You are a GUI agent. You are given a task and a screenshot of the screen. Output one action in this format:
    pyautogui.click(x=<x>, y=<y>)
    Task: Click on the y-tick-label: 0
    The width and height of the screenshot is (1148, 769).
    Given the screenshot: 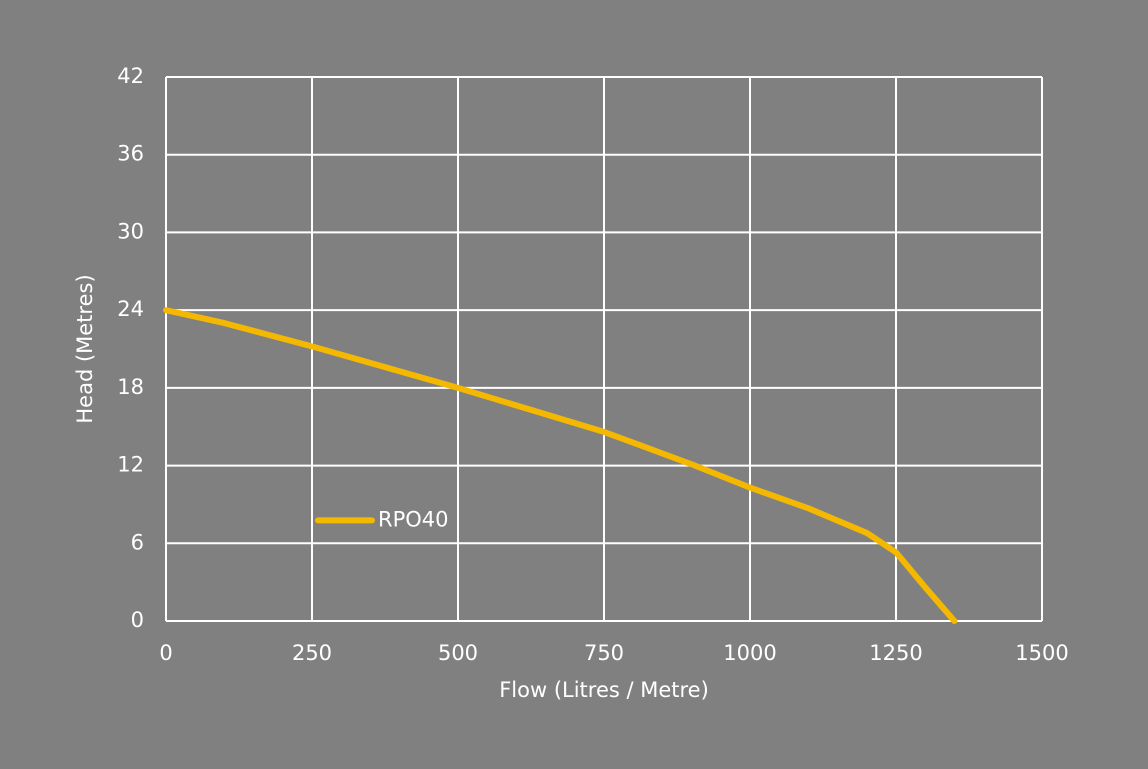 What is the action you would take?
    pyautogui.click(x=137, y=620)
    